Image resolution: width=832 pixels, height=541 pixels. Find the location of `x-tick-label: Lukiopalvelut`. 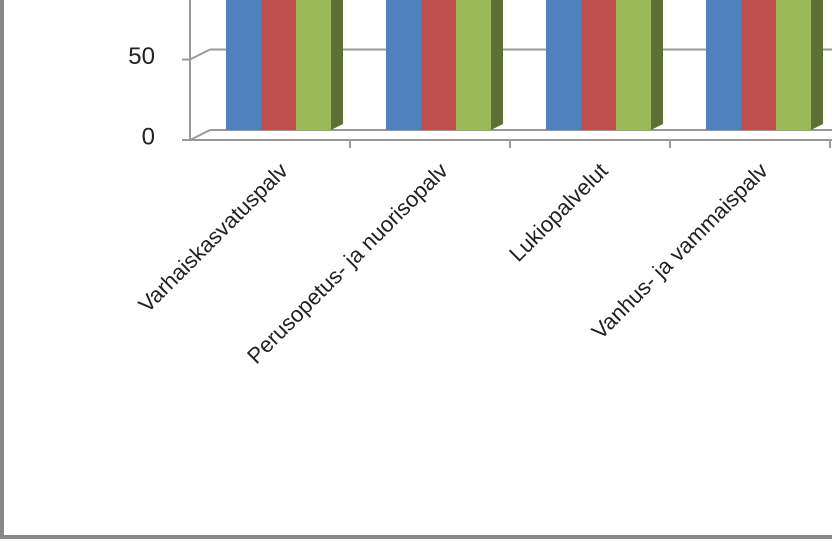

x-tick-label: Lukiopalvelut is located at coordinates (558, 212).